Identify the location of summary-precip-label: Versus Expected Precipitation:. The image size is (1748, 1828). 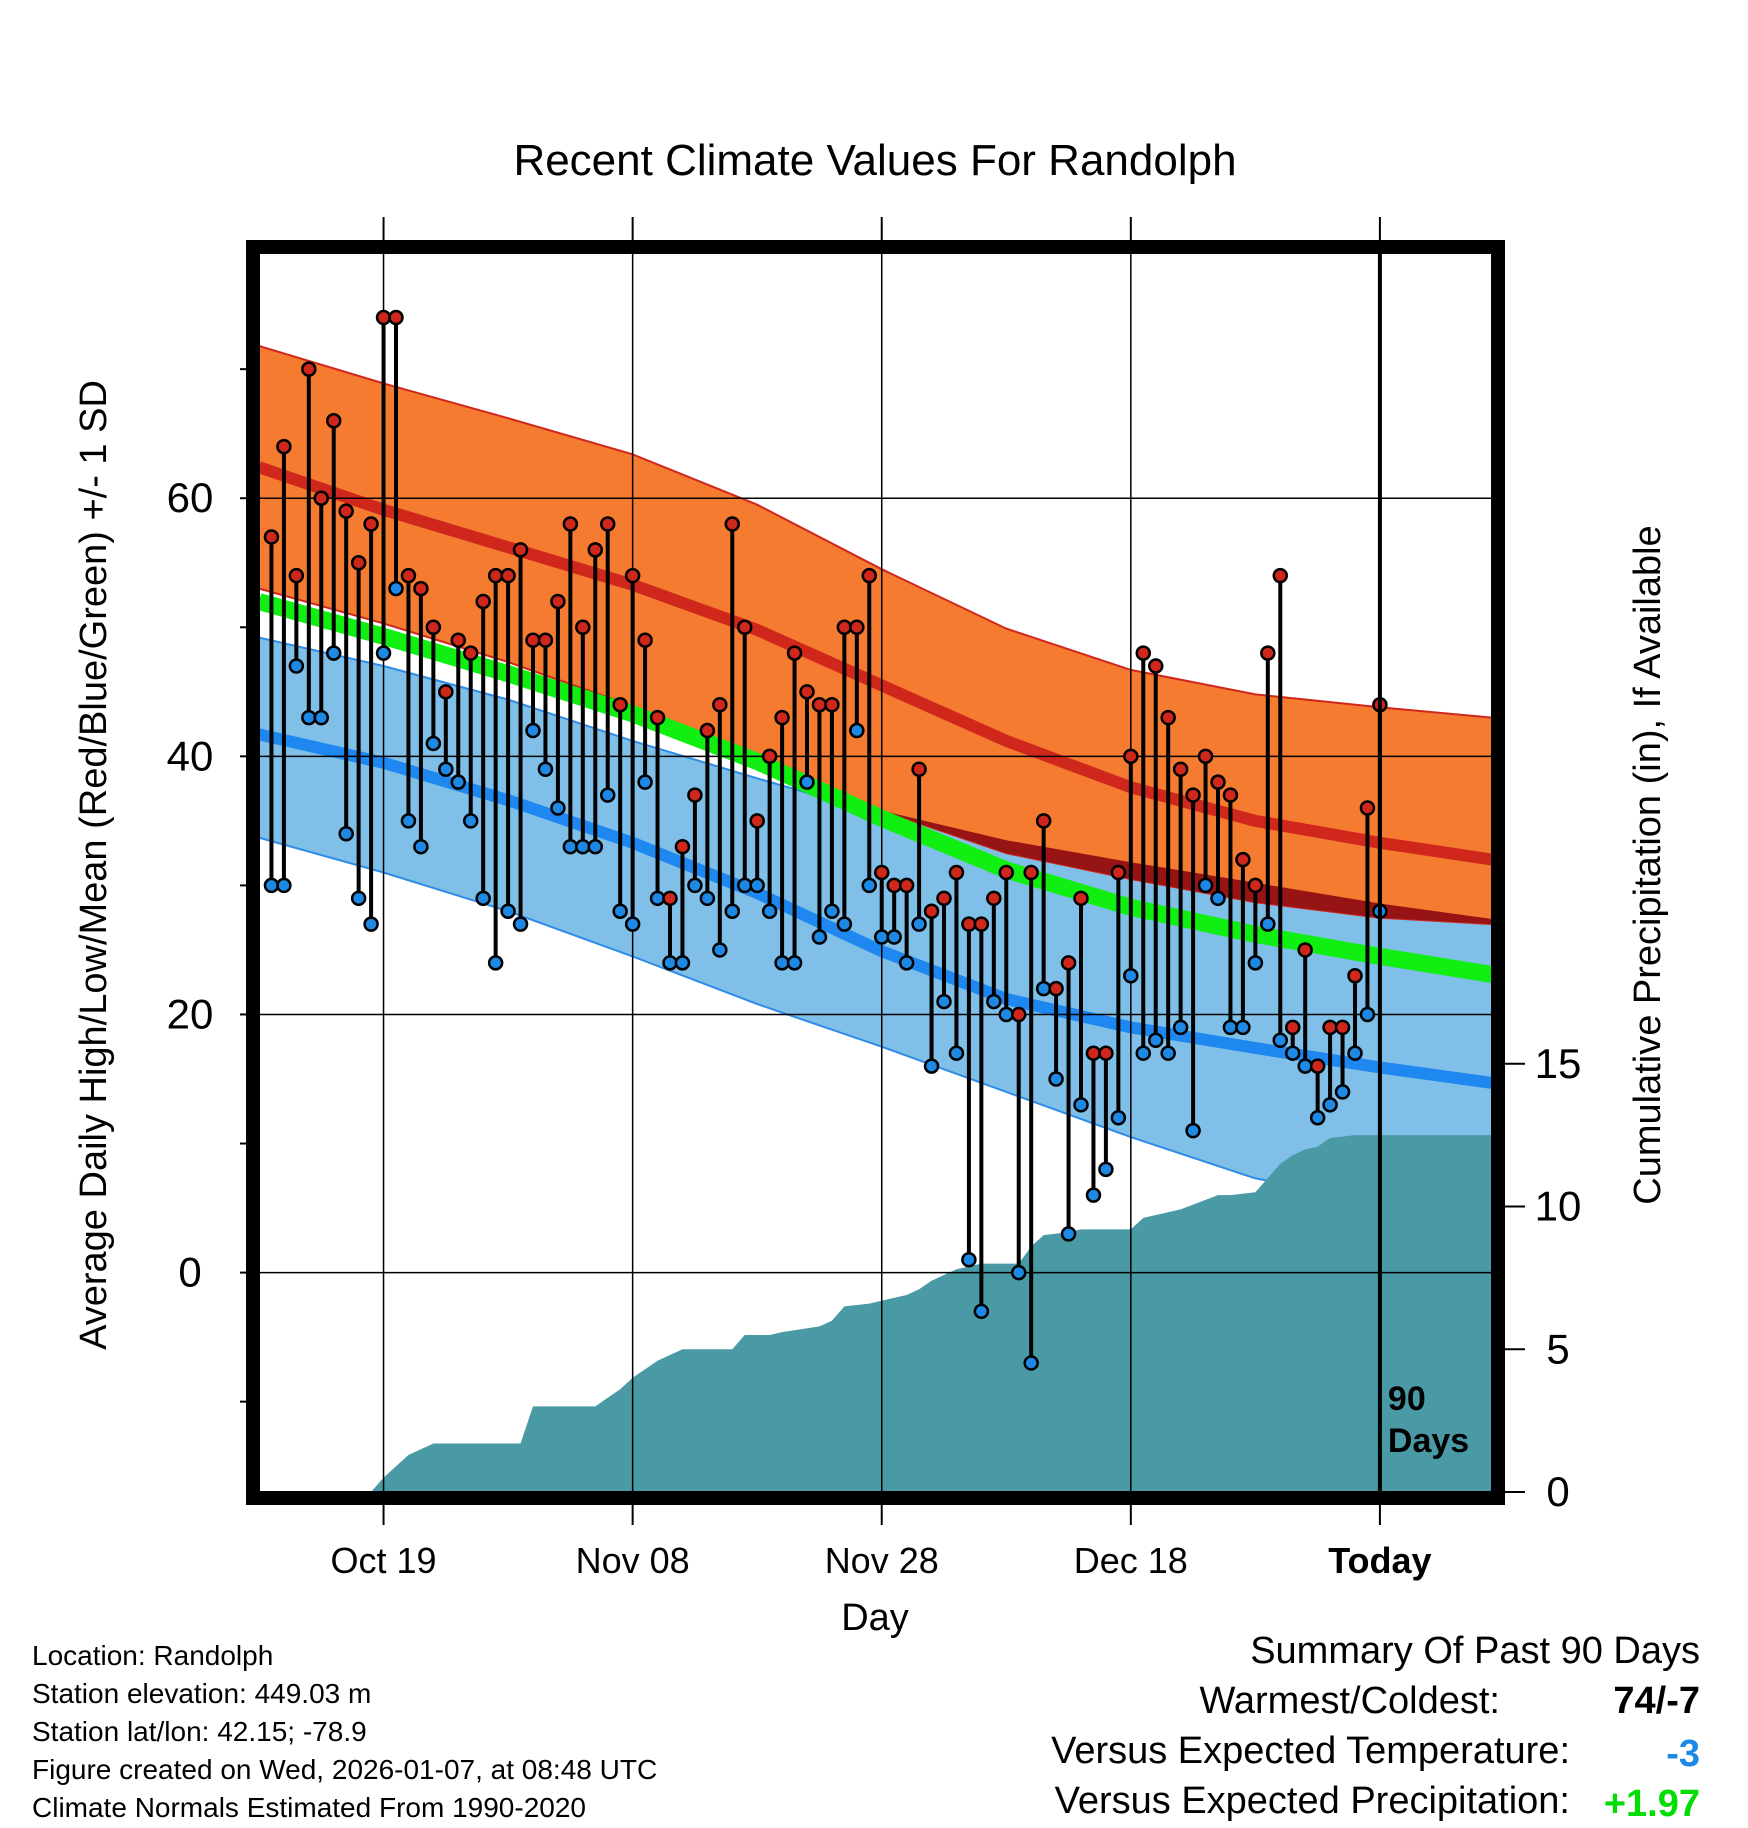
(1312, 1801).